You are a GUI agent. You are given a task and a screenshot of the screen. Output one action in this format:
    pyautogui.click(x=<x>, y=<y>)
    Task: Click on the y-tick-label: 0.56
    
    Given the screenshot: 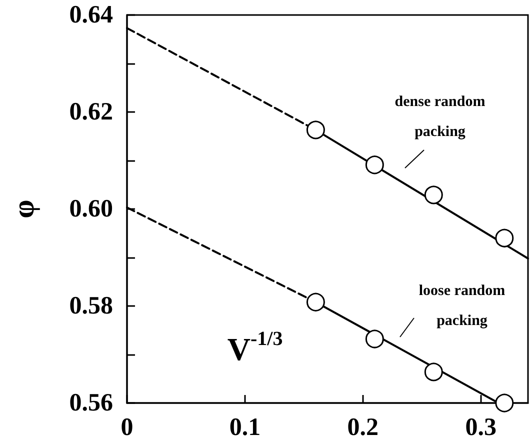 What is the action you would take?
    pyautogui.click(x=91, y=403)
    